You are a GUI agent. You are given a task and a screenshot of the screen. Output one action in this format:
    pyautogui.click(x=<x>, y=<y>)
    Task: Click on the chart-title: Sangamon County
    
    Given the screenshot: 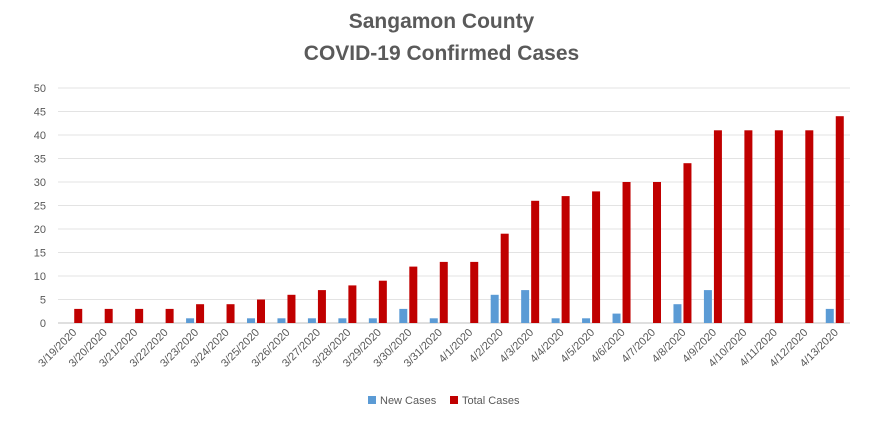 What is the action you would take?
    pyautogui.click(x=441, y=21)
    